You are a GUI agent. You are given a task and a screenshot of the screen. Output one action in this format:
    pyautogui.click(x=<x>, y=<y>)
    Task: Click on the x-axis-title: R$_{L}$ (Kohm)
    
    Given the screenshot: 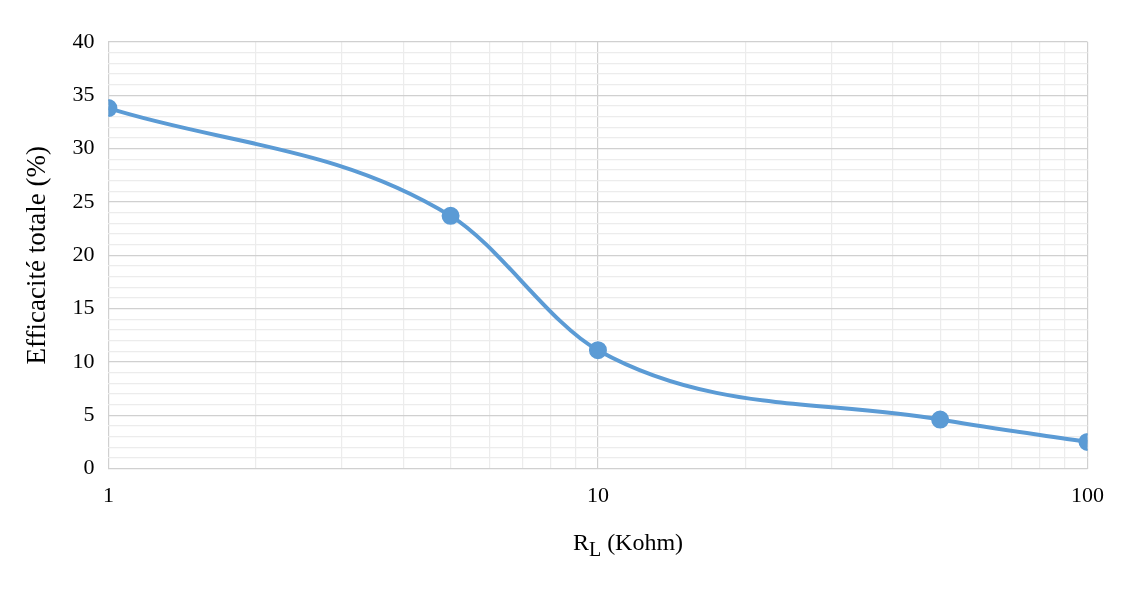 What is the action you would take?
    pyautogui.click(x=628, y=545)
    